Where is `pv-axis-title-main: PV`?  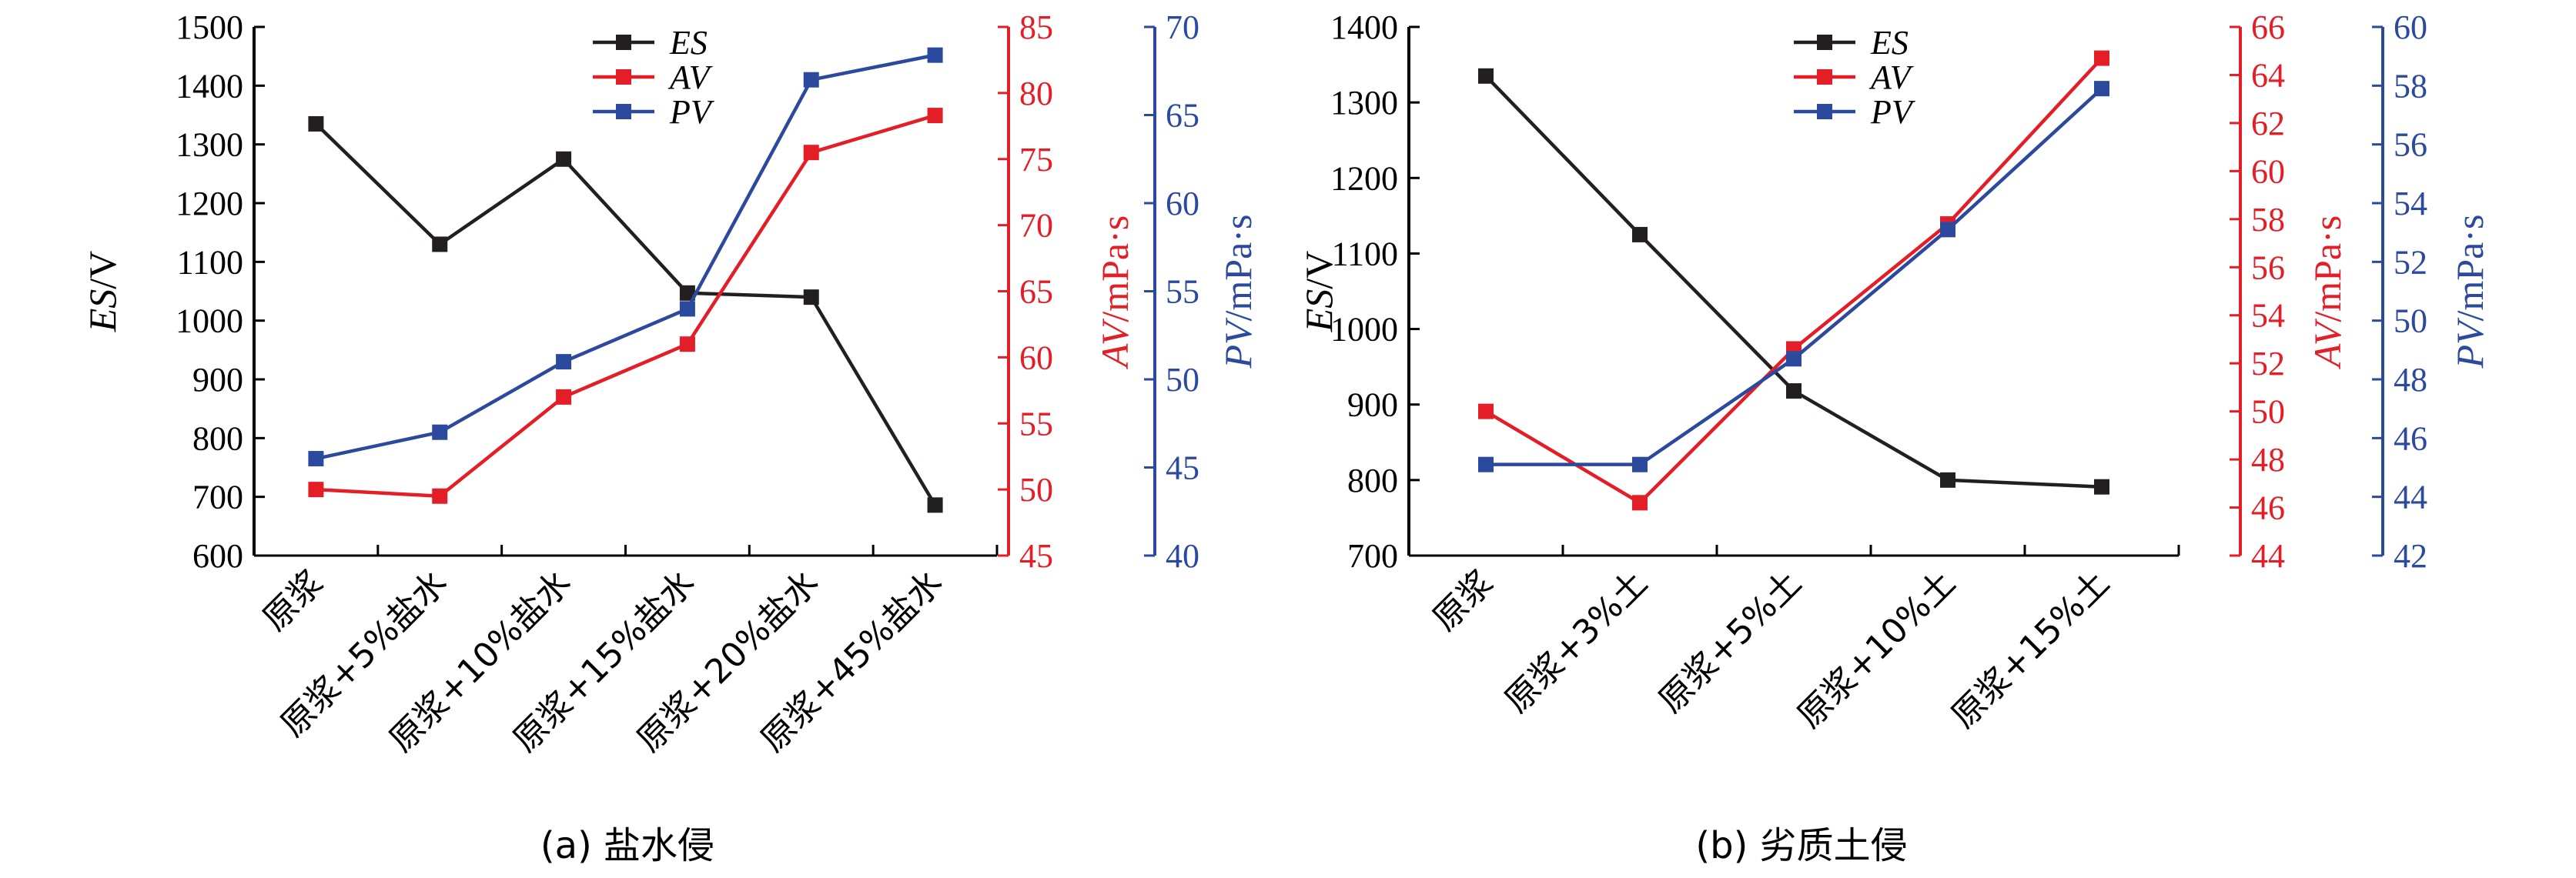
pv-axis-title-main: PV is located at coordinates (2470, 343).